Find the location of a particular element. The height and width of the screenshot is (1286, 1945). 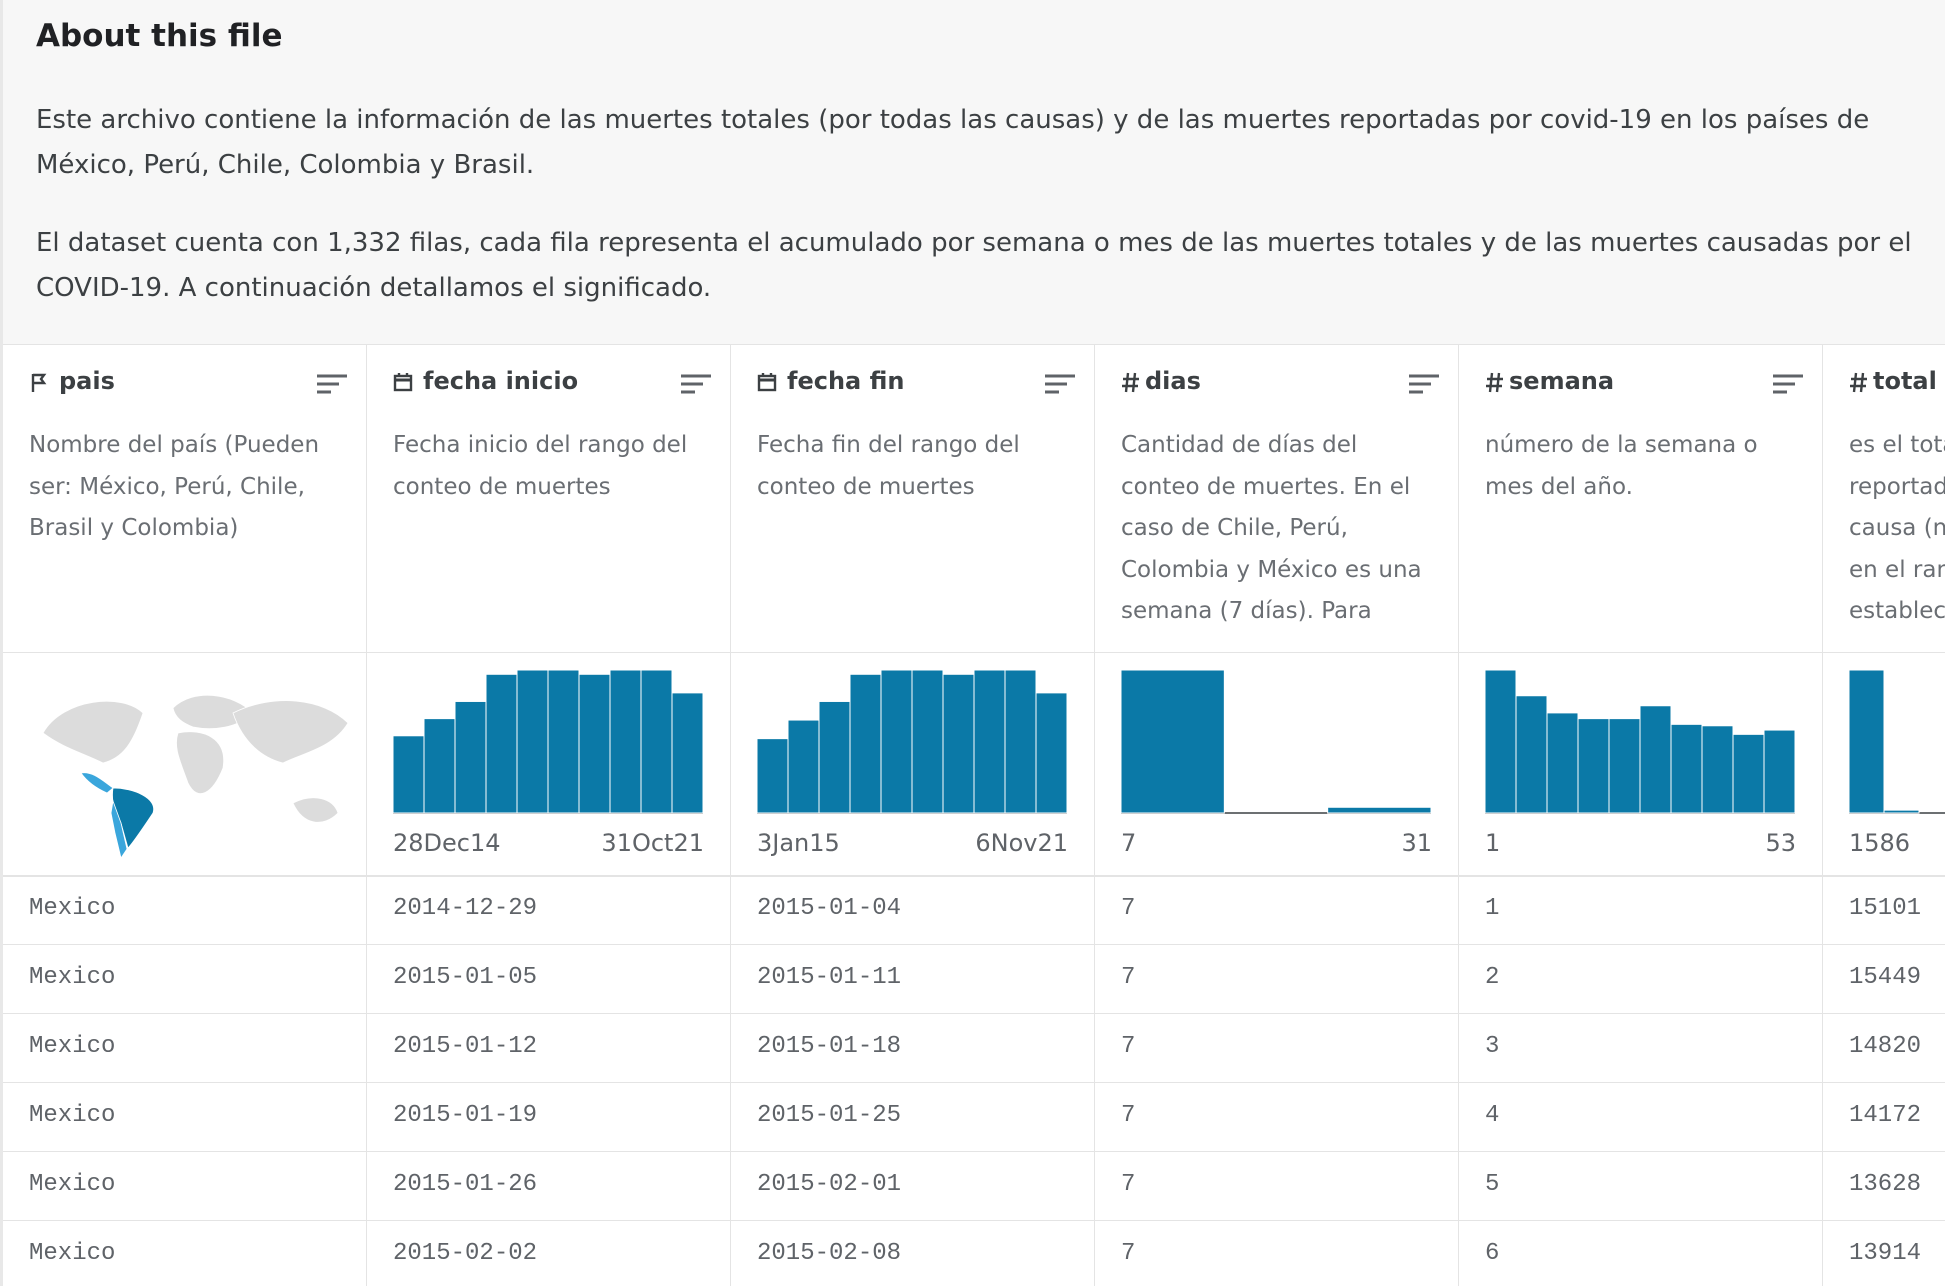

range-label: 28Dec14 is located at coordinates (447, 843).